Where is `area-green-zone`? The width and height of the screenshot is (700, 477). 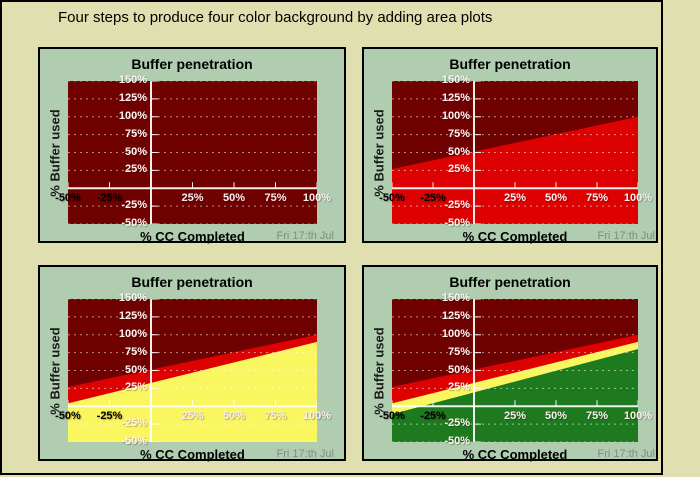 area-green-zone is located at coordinates (515, 395).